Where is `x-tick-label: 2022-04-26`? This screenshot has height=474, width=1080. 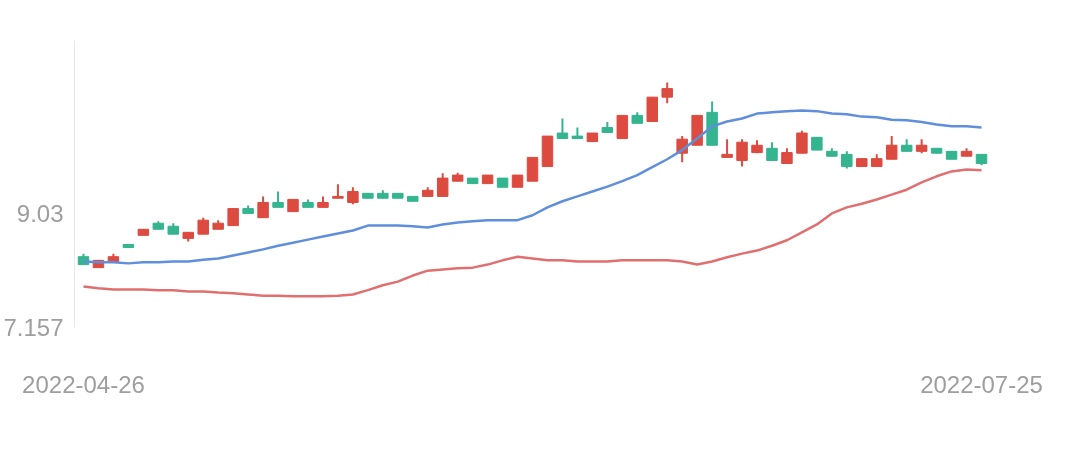
x-tick-label: 2022-04-26 is located at coordinates (83, 384).